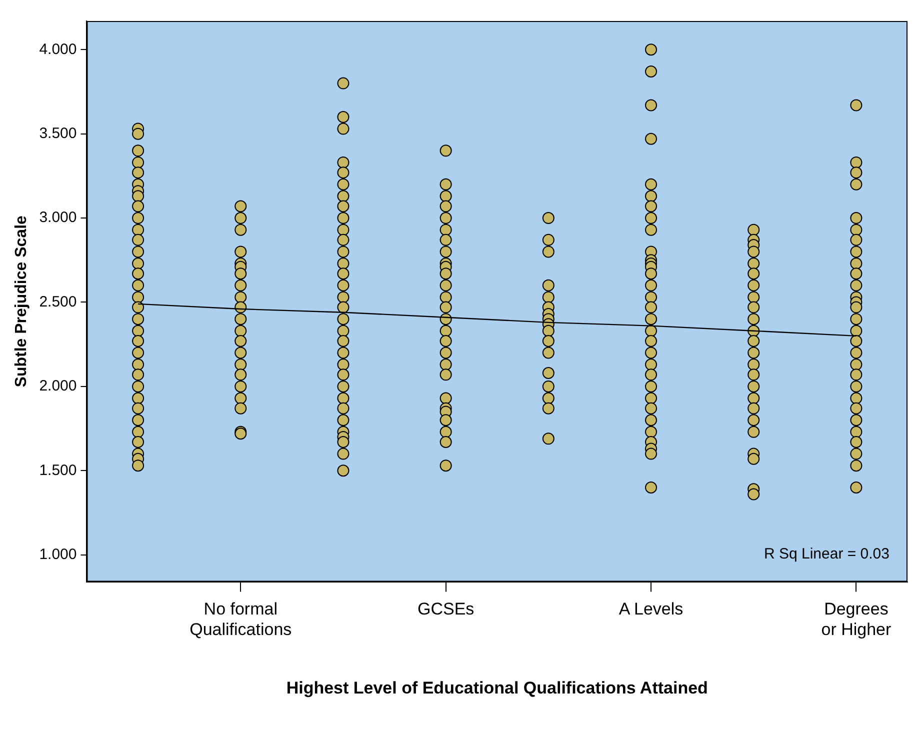 This screenshot has width=922, height=731. What do you see at coordinates (58, 301) in the screenshot?
I see `y-tick-label: 2.500` at bounding box center [58, 301].